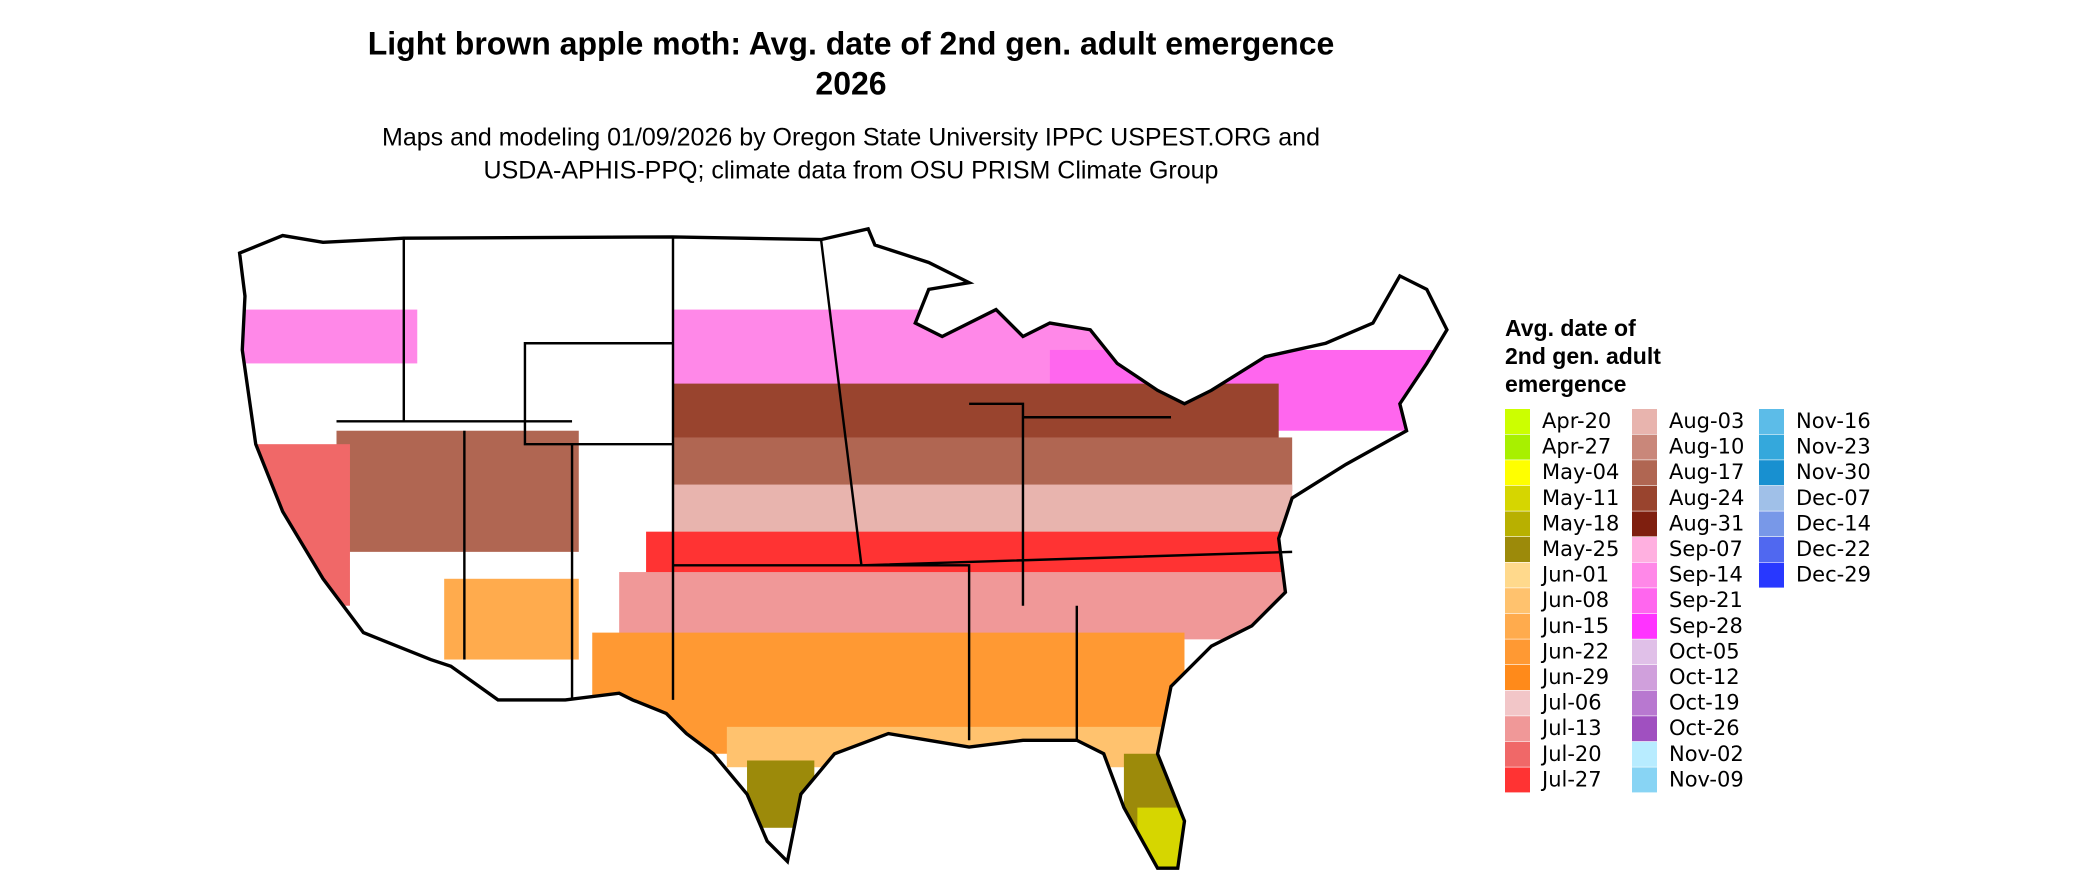 Image resolution: width=2100 pixels, height=892 pixels. I want to click on legend-label: Oct-26, so click(1704, 728).